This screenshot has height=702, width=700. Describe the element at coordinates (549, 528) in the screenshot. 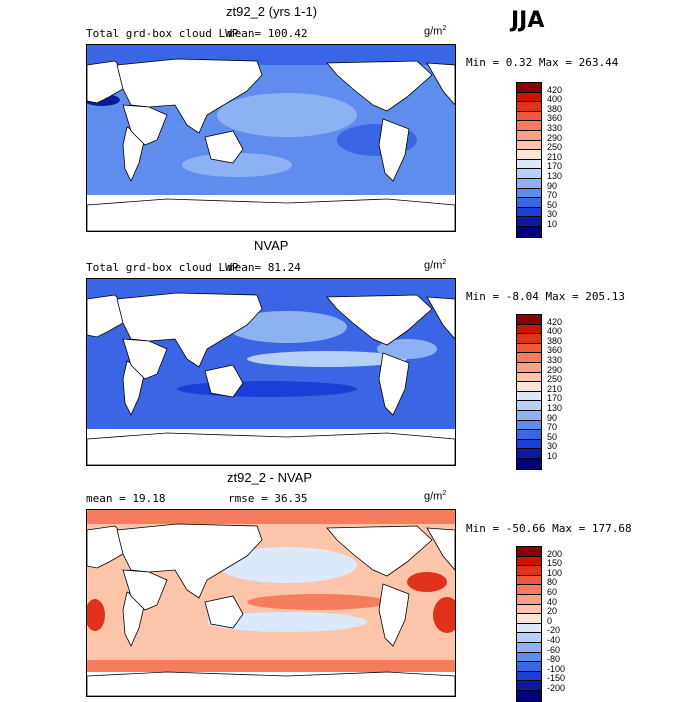

I see `panel3-minmax: Min = -50.66 Max = 177.68` at that location.